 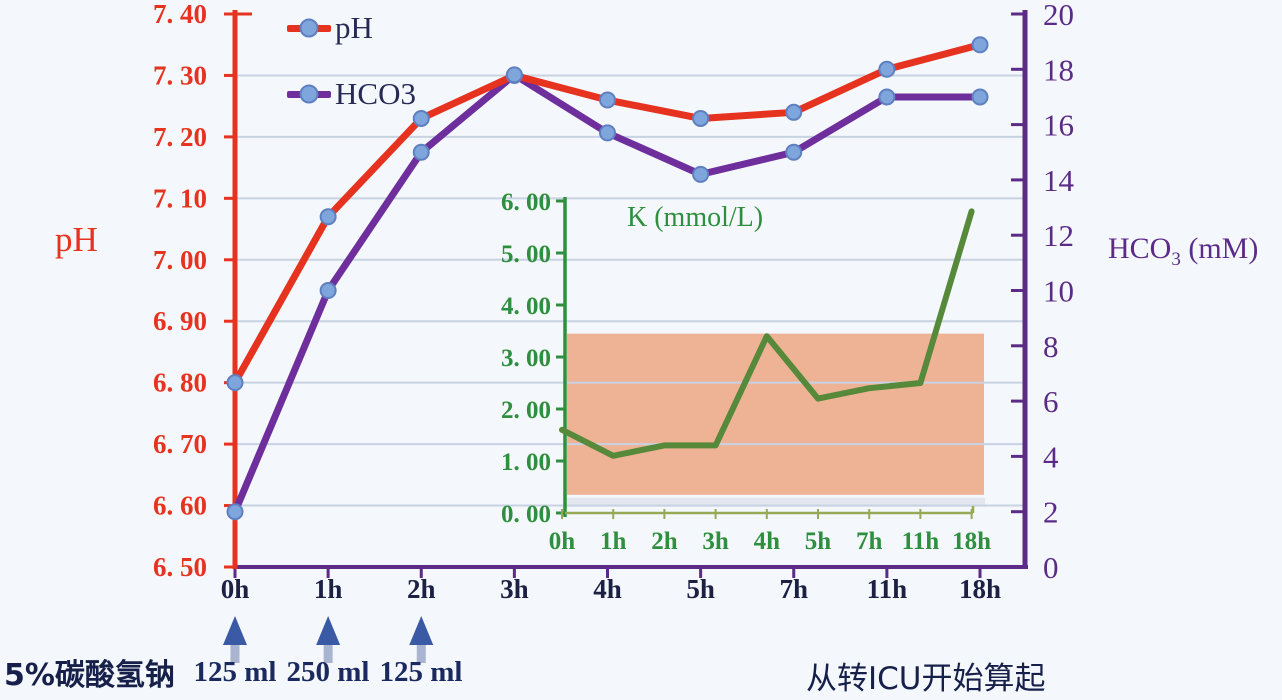 What do you see at coordinates (775, 414) in the screenshot?
I see `inset-reference-band` at bounding box center [775, 414].